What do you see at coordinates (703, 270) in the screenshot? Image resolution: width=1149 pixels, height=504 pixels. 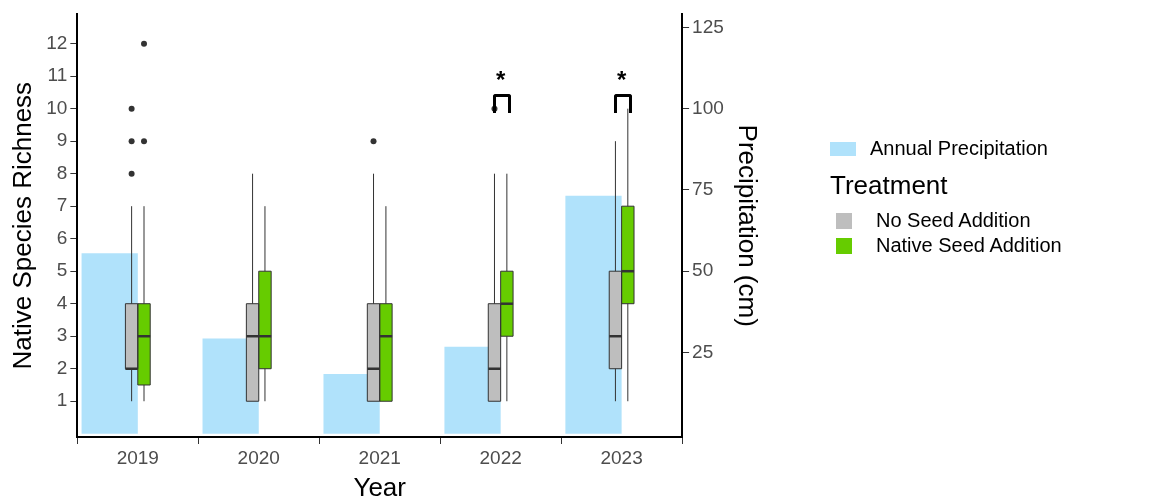 I see `y2-tick-label: 50` at bounding box center [703, 270].